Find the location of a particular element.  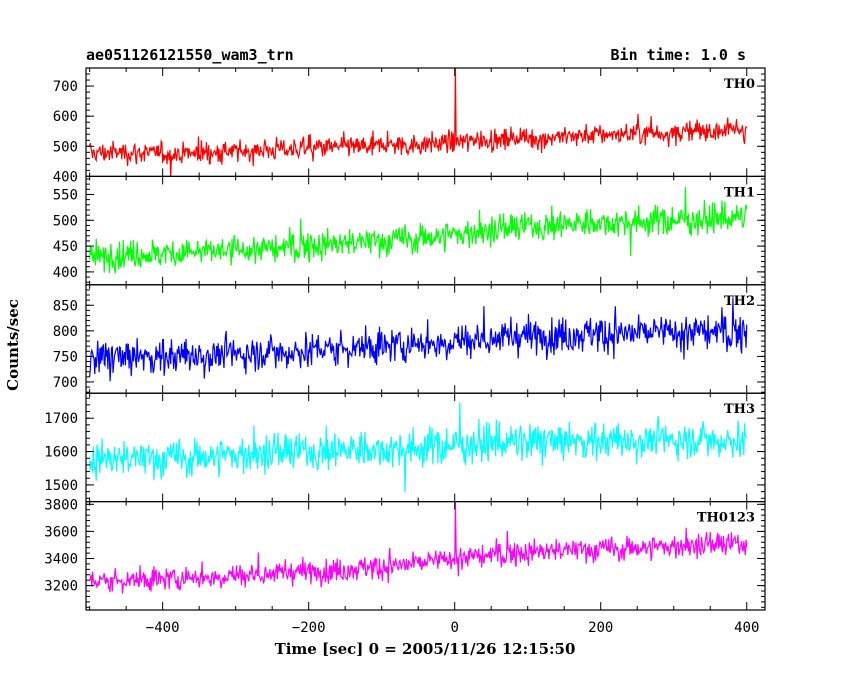

panel-th2: 700 750 800 850 TH2 is located at coordinates (409, 339).